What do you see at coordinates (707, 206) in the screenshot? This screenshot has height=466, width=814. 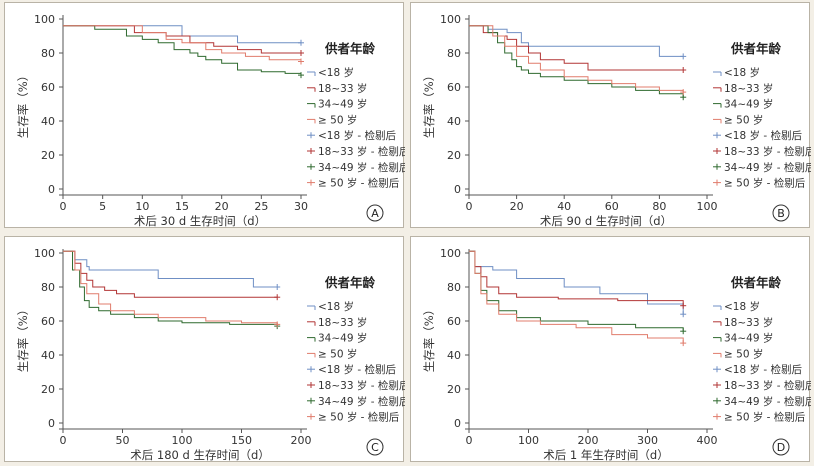 I see `x-tick-label: 100` at bounding box center [707, 206].